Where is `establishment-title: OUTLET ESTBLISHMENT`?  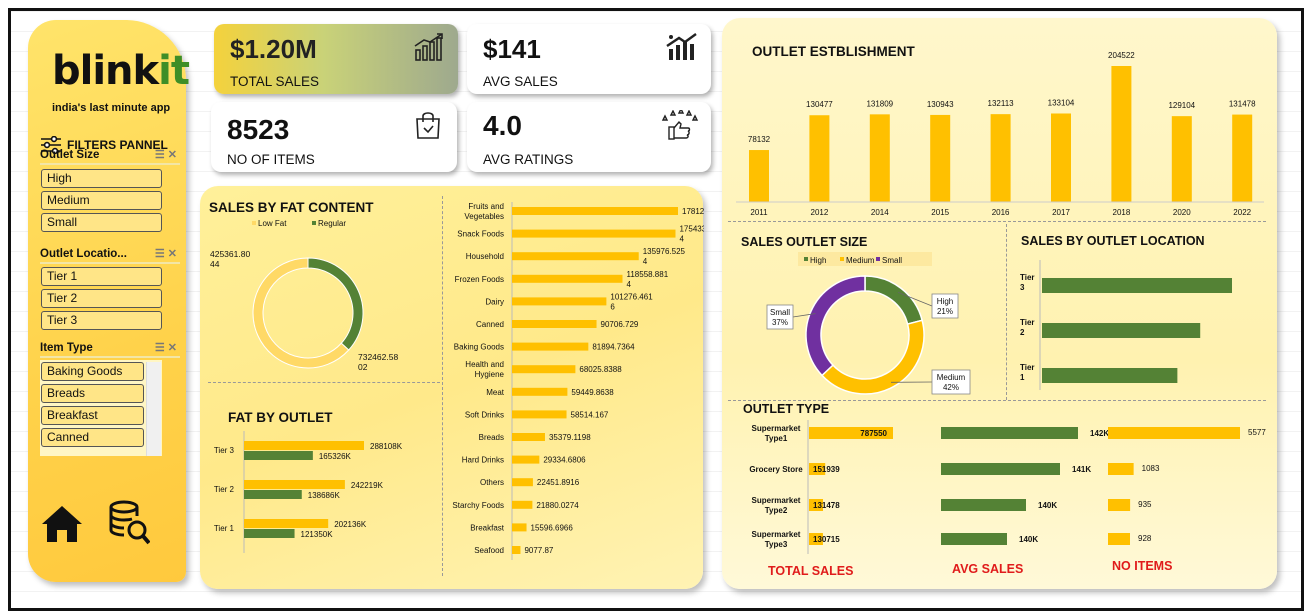 establishment-title: OUTLET ESTBLISHMENT is located at coordinates (833, 51).